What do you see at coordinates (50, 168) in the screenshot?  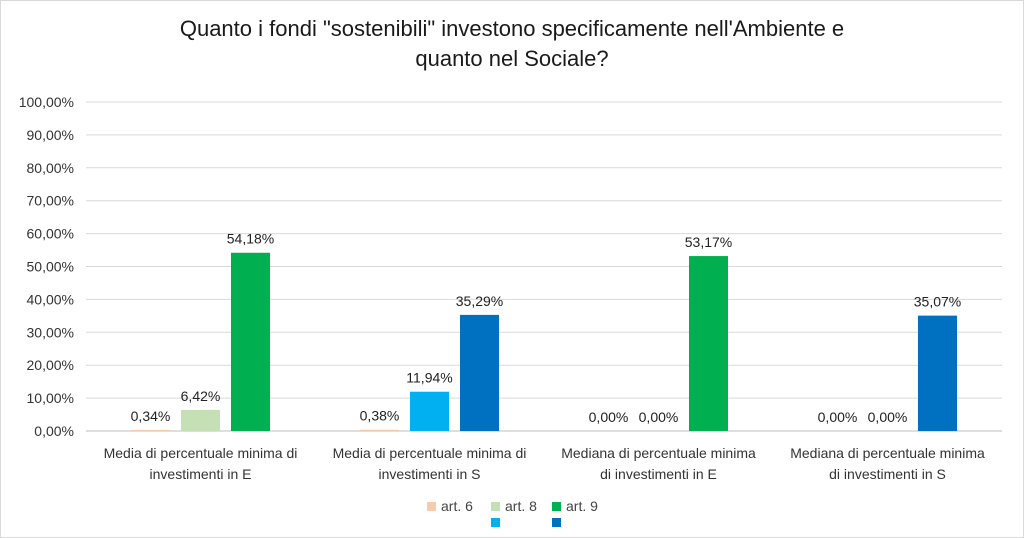 I see `y-tick-label: 80,00%` at bounding box center [50, 168].